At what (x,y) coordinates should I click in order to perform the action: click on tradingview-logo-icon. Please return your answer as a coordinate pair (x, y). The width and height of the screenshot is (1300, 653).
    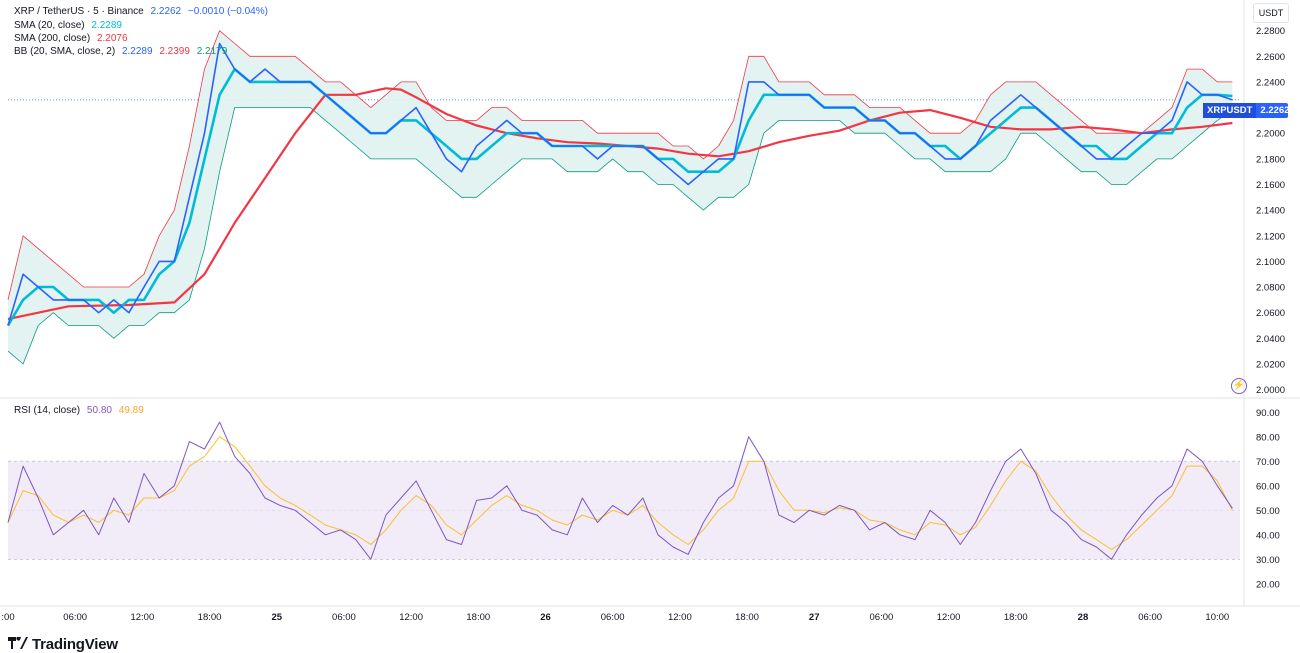
    Looking at the image, I should click on (18, 644).